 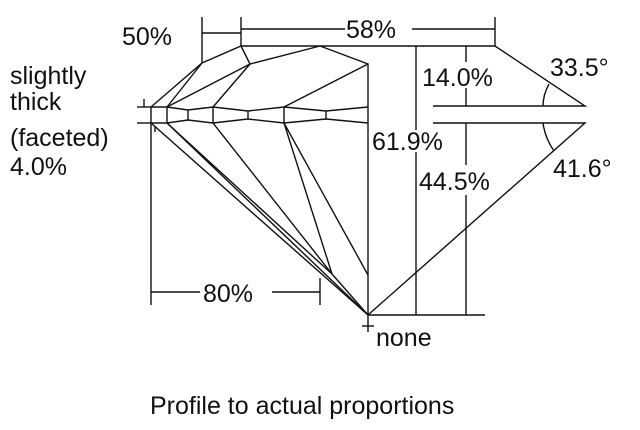 I want to click on label-crown-height: 14.0%, so click(x=457, y=78).